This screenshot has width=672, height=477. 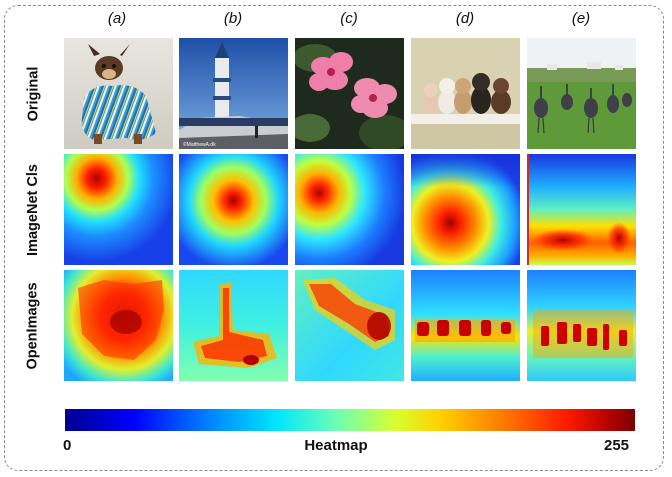 What do you see at coordinates (33, 209) in the screenshot?
I see `row-label-imagenet: ImageNet Cls` at bounding box center [33, 209].